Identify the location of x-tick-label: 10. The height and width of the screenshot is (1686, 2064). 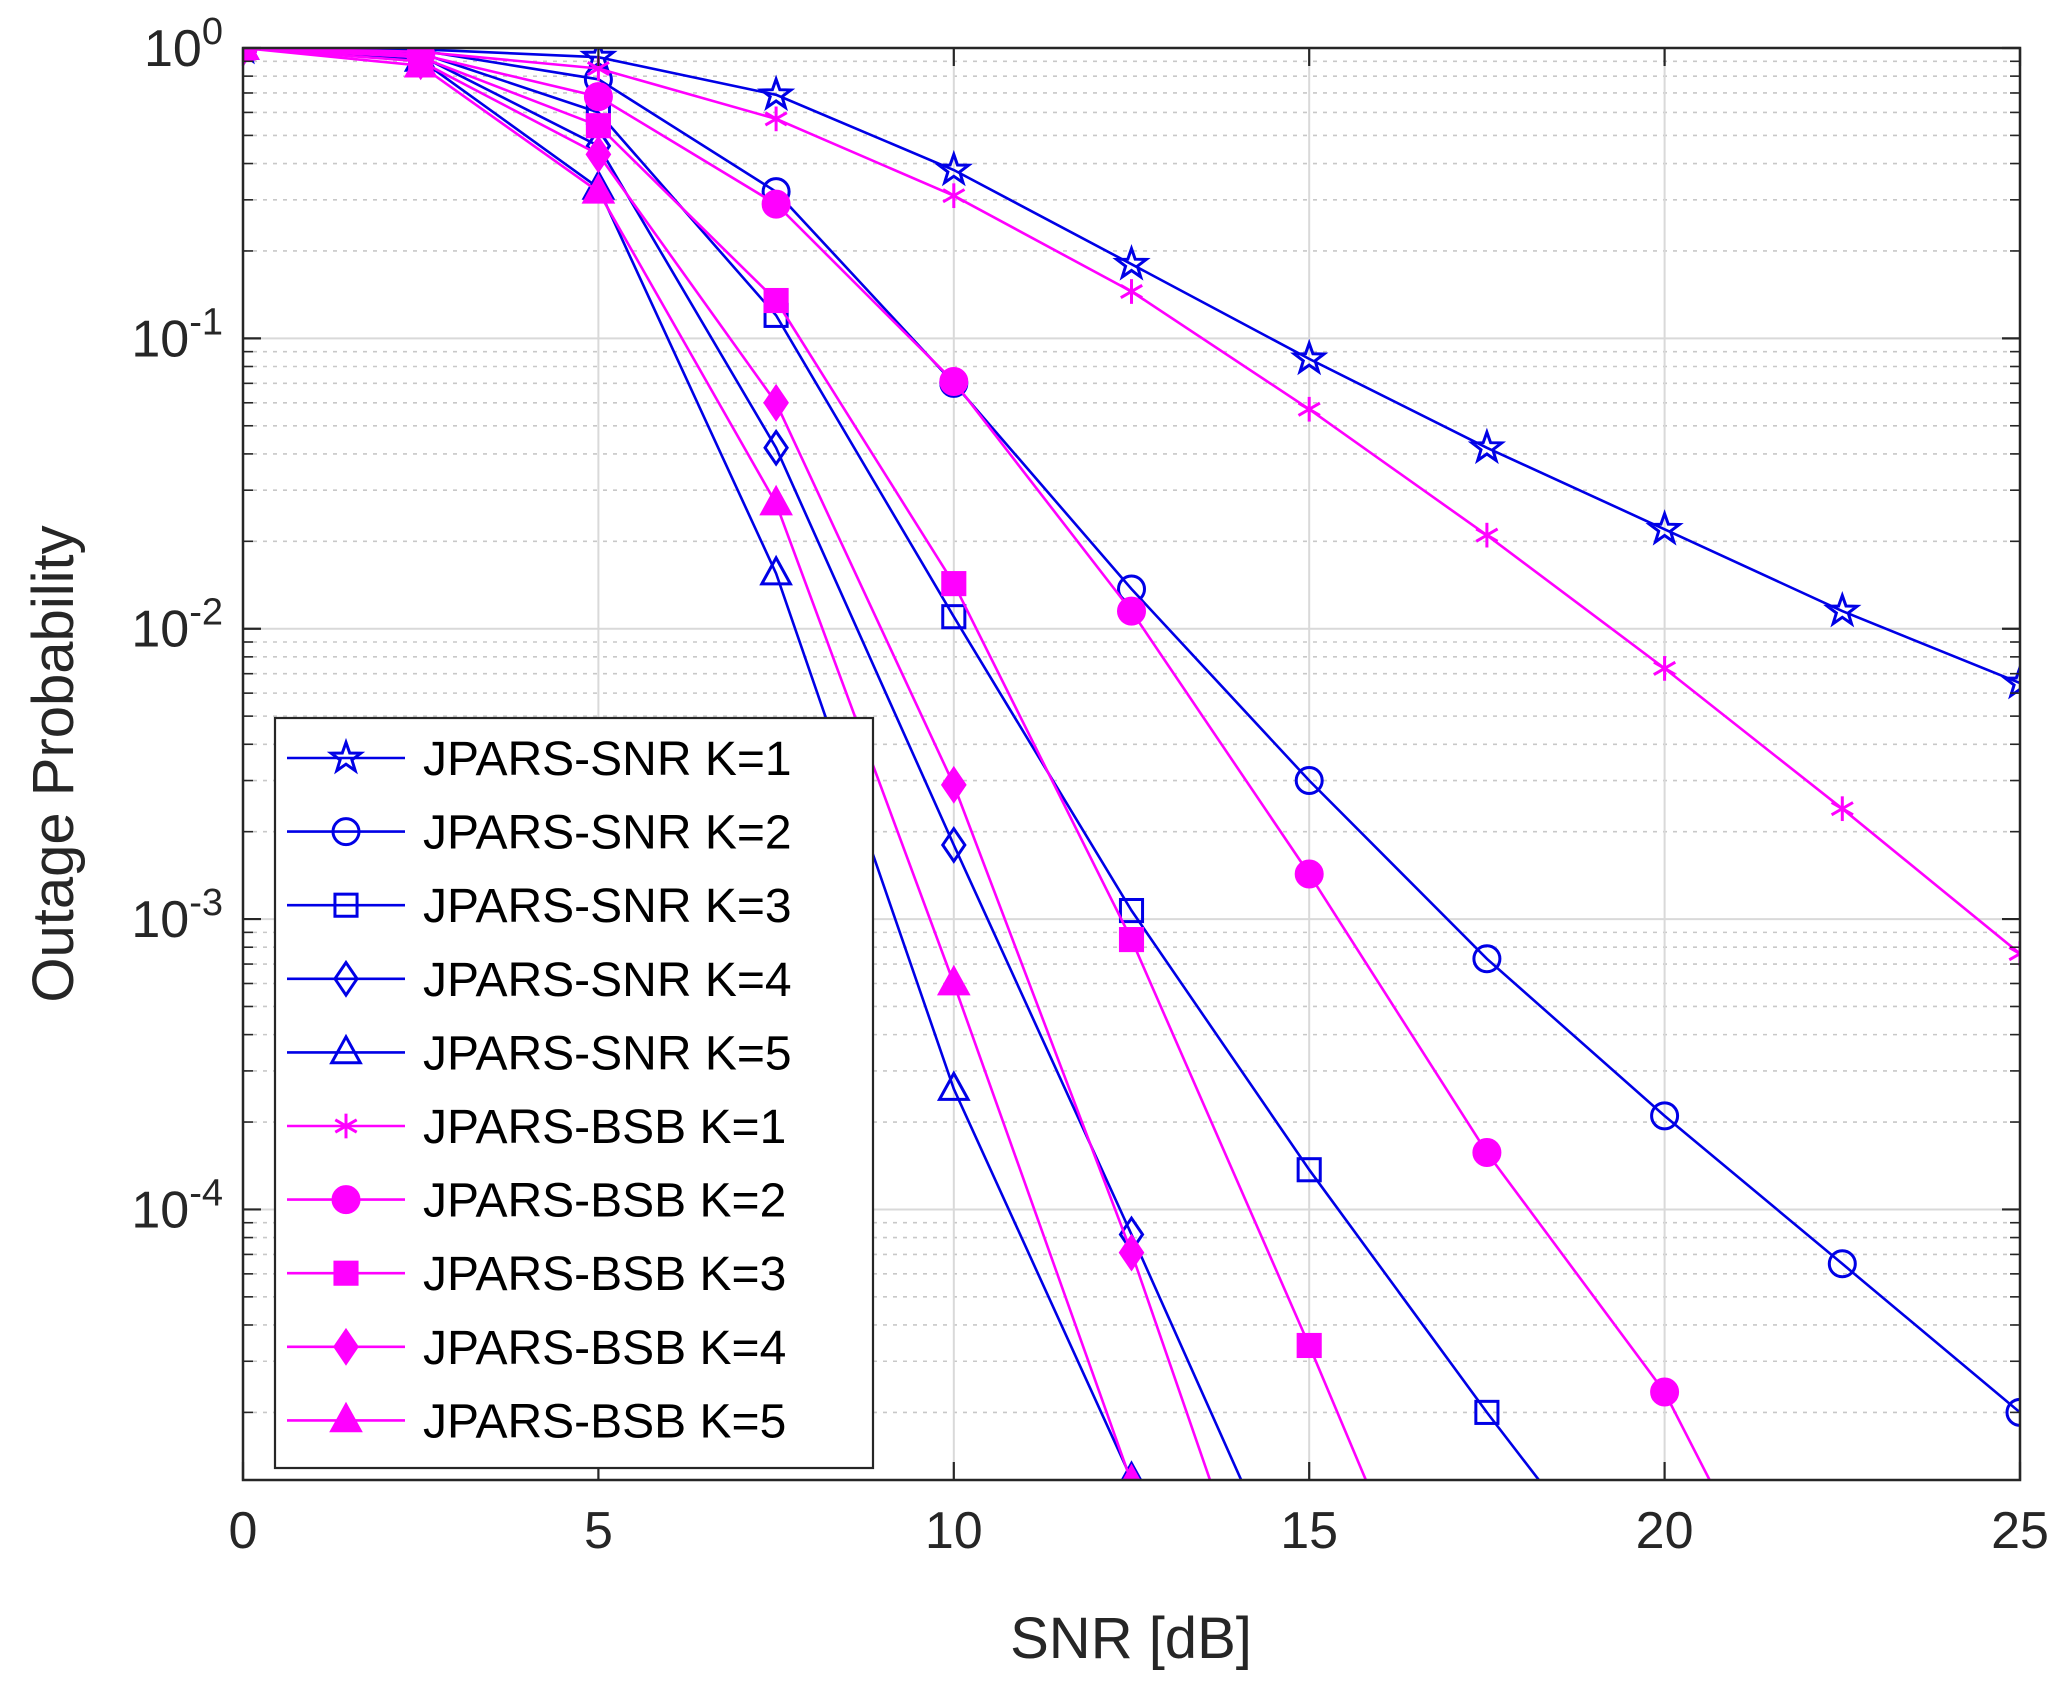
(954, 1531).